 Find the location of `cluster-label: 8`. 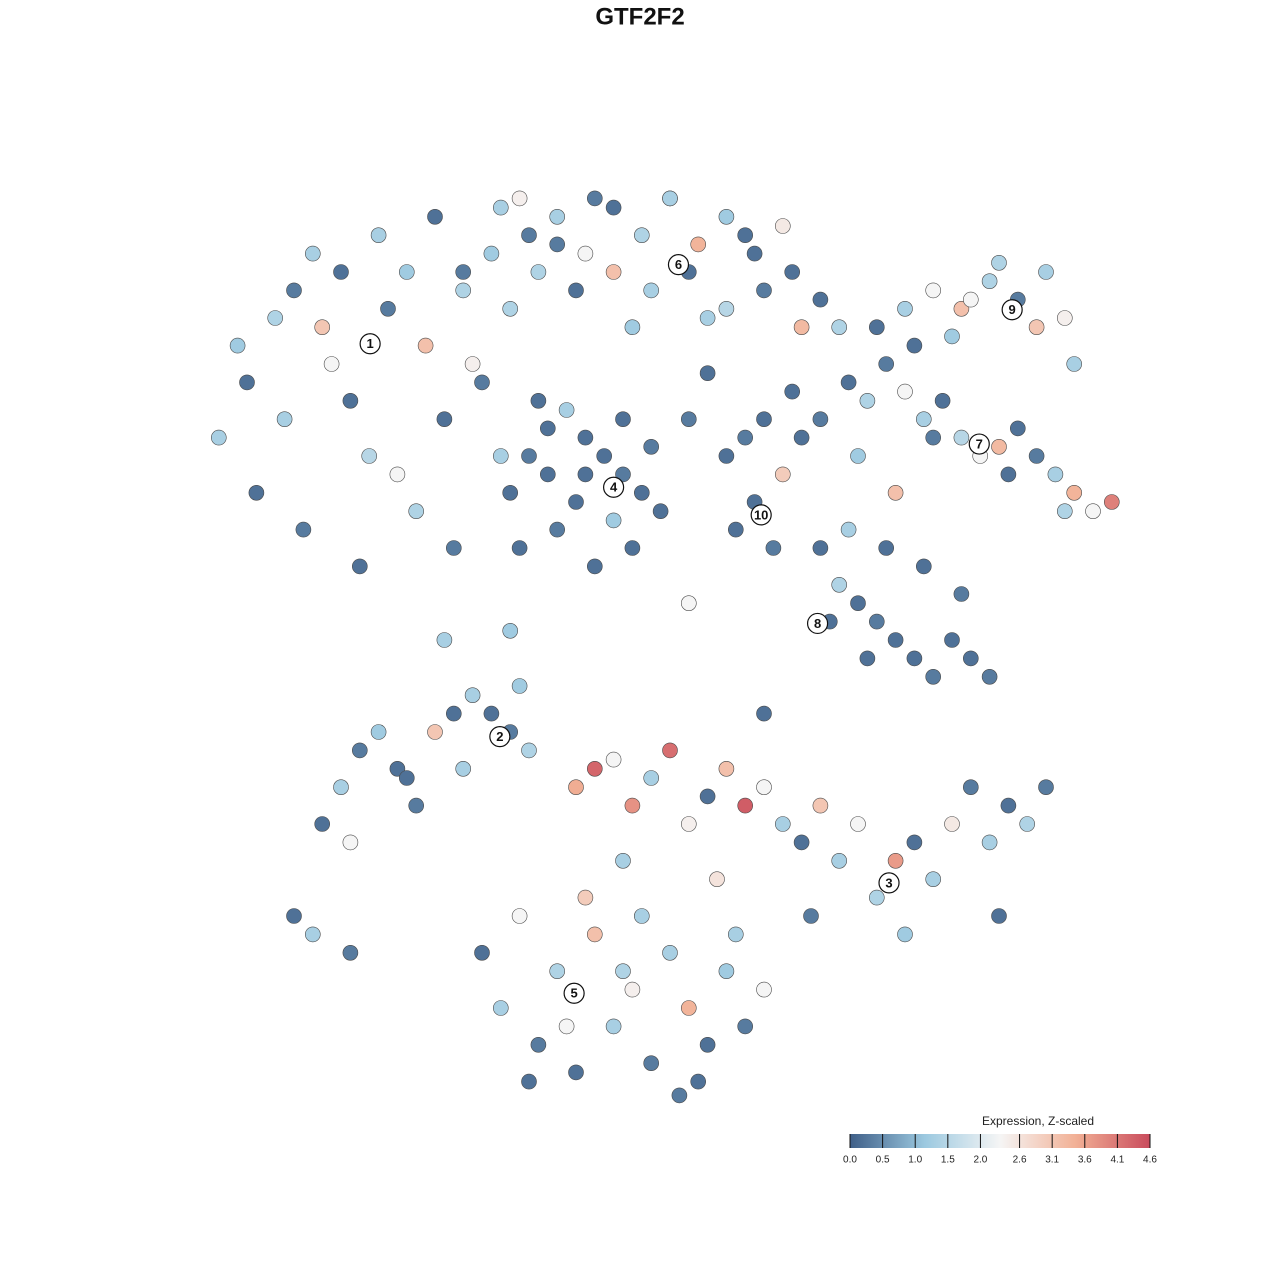

cluster-label: 8 is located at coordinates (817, 623).